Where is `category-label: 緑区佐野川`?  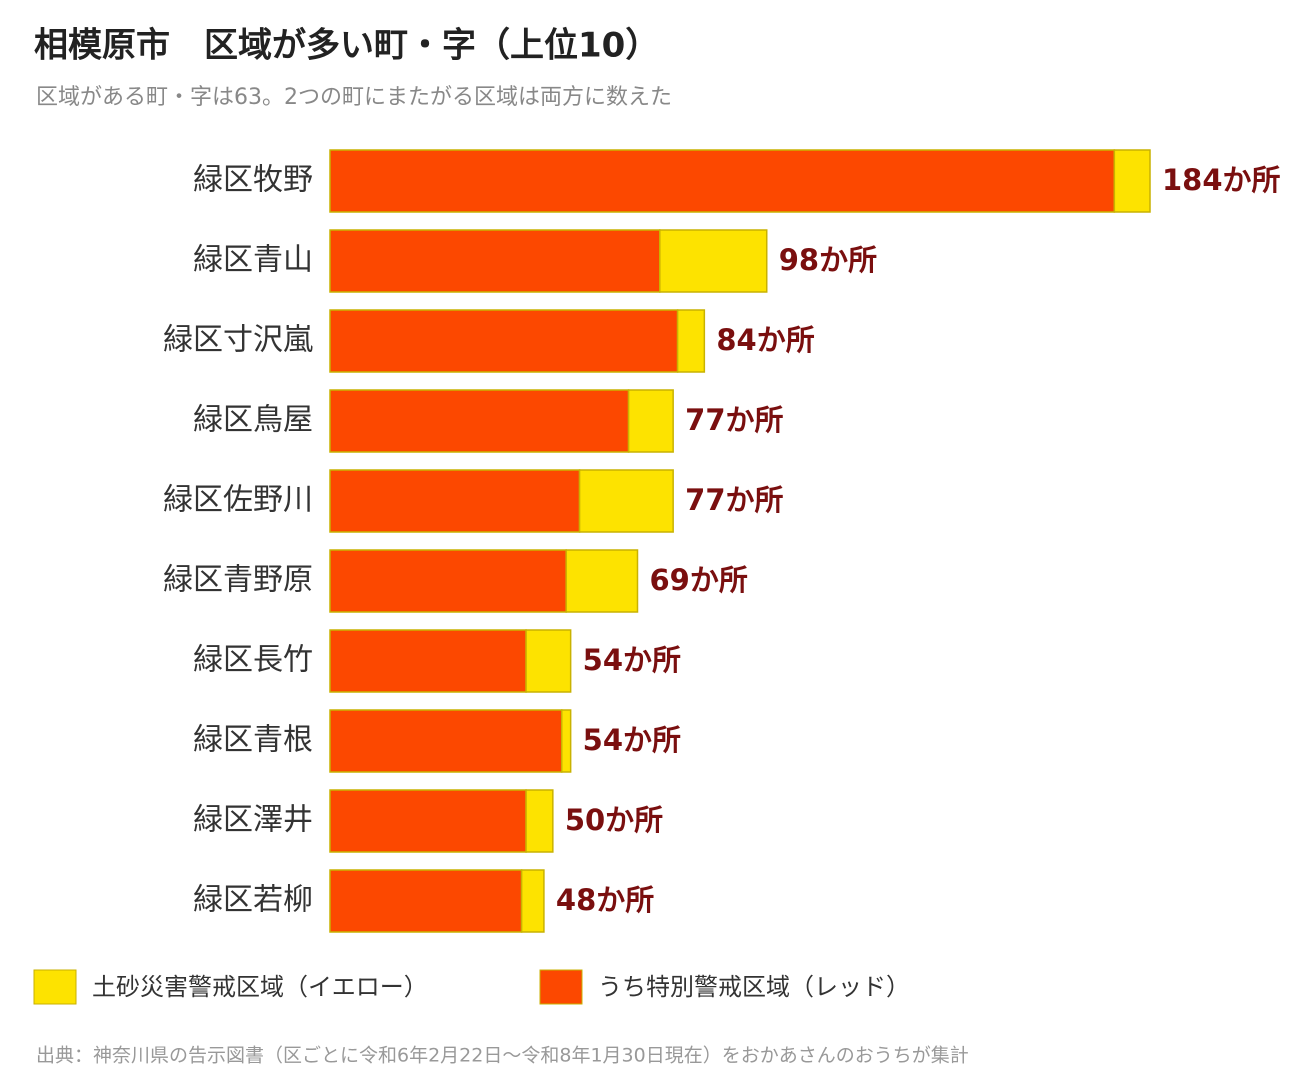 category-label: 緑区佐野川 is located at coordinates (238, 500).